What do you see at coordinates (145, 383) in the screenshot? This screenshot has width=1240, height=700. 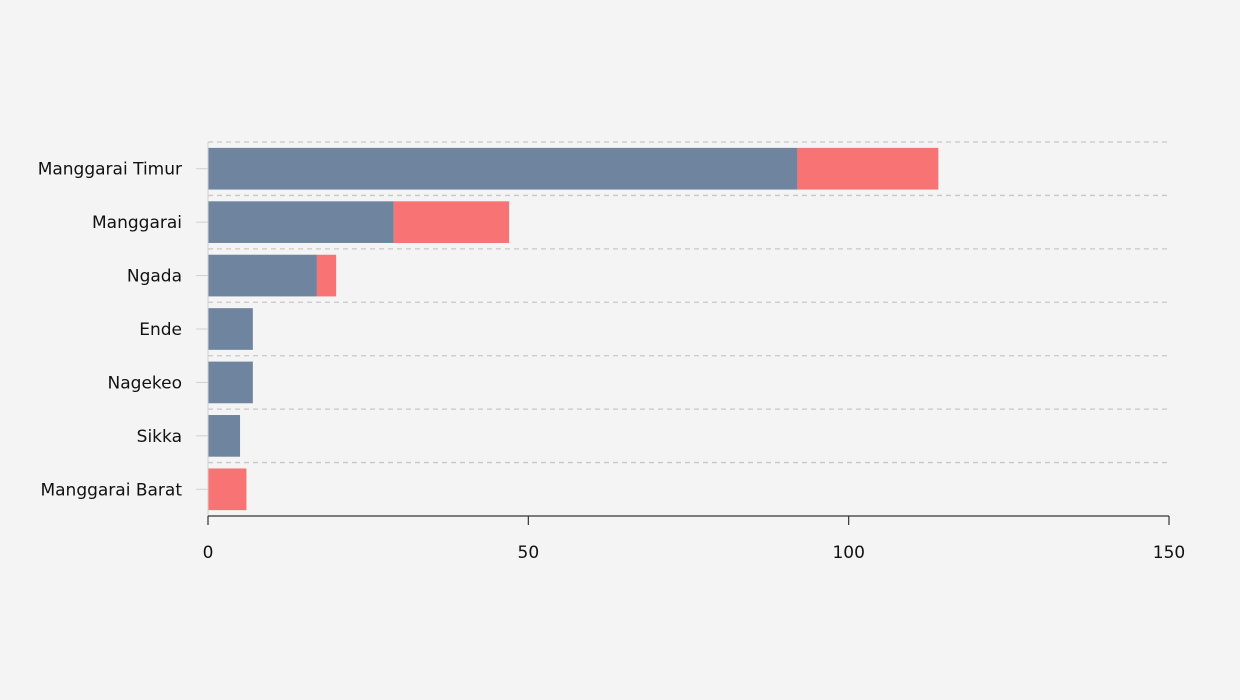 I see `category-label: Nagekeo` at bounding box center [145, 383].